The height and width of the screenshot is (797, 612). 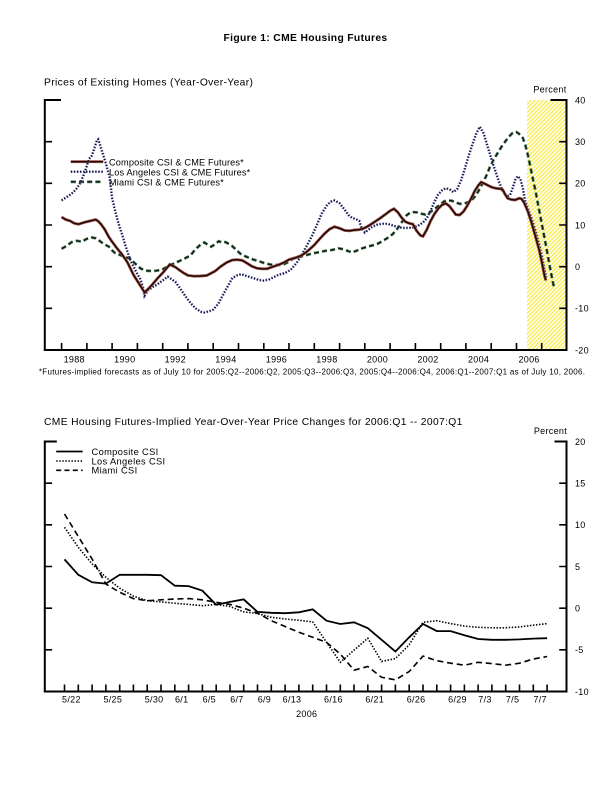 I want to click on svg-text: Miami CSI, so click(x=115, y=471).